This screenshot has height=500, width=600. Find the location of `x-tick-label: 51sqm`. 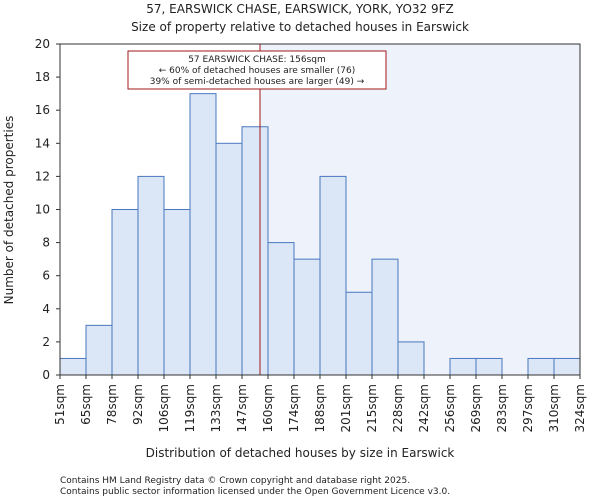

x-tick-label: 51sqm is located at coordinates (60, 404).